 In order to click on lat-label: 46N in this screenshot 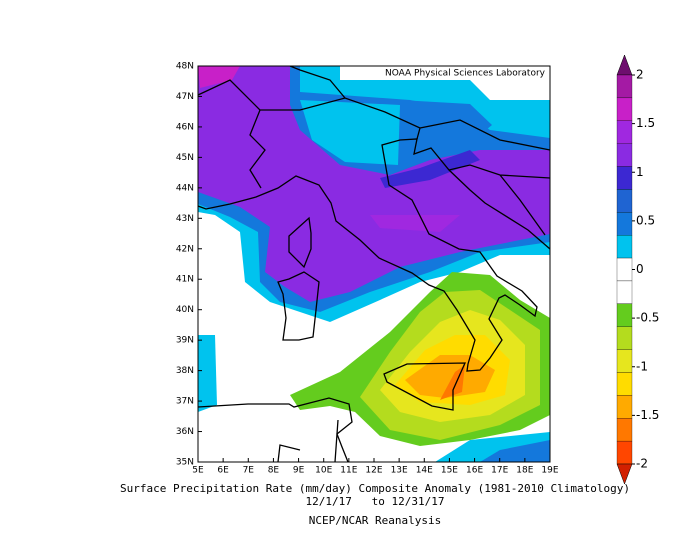, I will do `click(185, 127)`.